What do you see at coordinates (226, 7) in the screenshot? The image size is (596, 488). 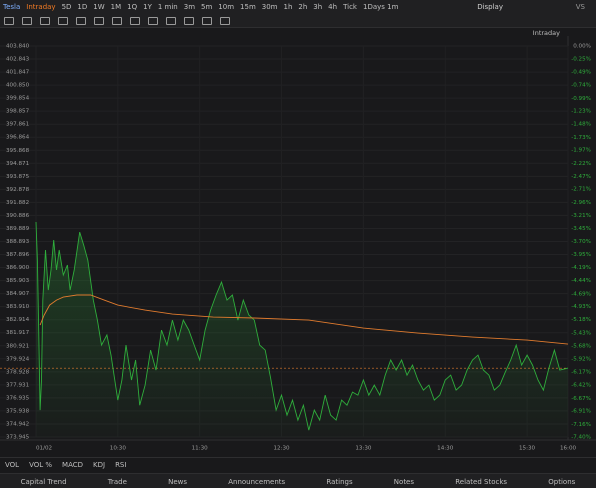 I see `period-button: 10m` at bounding box center [226, 7].